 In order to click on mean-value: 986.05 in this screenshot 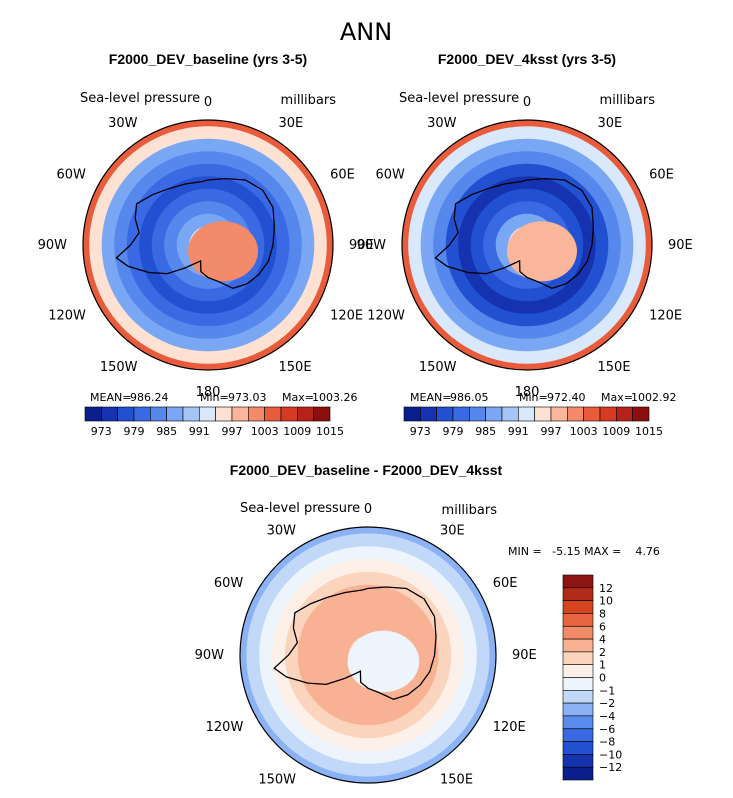, I will do `click(469, 397)`.